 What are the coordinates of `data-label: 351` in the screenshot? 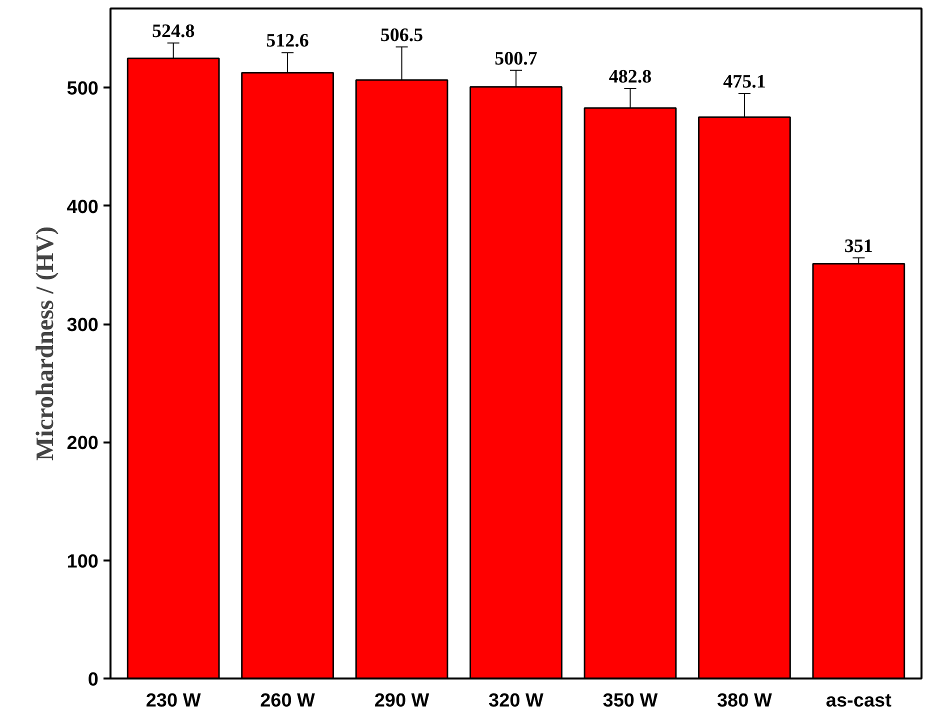 It's located at (858, 246).